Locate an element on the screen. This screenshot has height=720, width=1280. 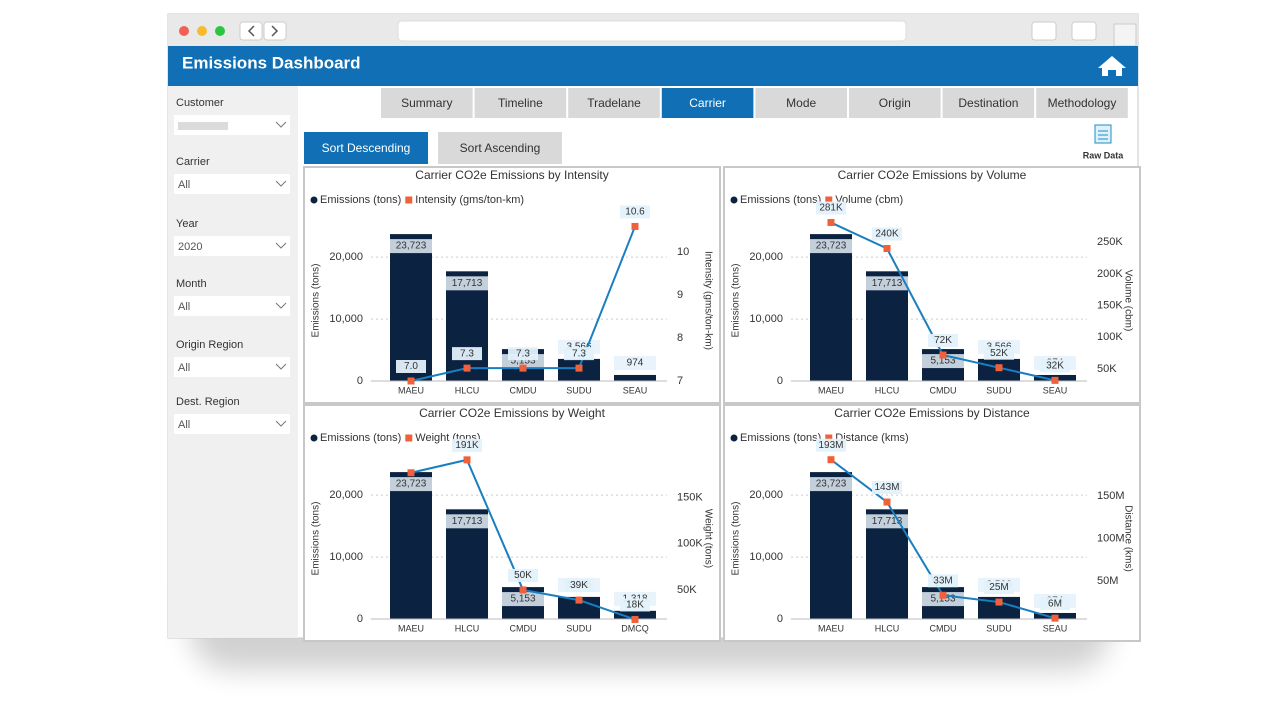
raw-data-button: Raw Data is located at coordinates (1104, 142).